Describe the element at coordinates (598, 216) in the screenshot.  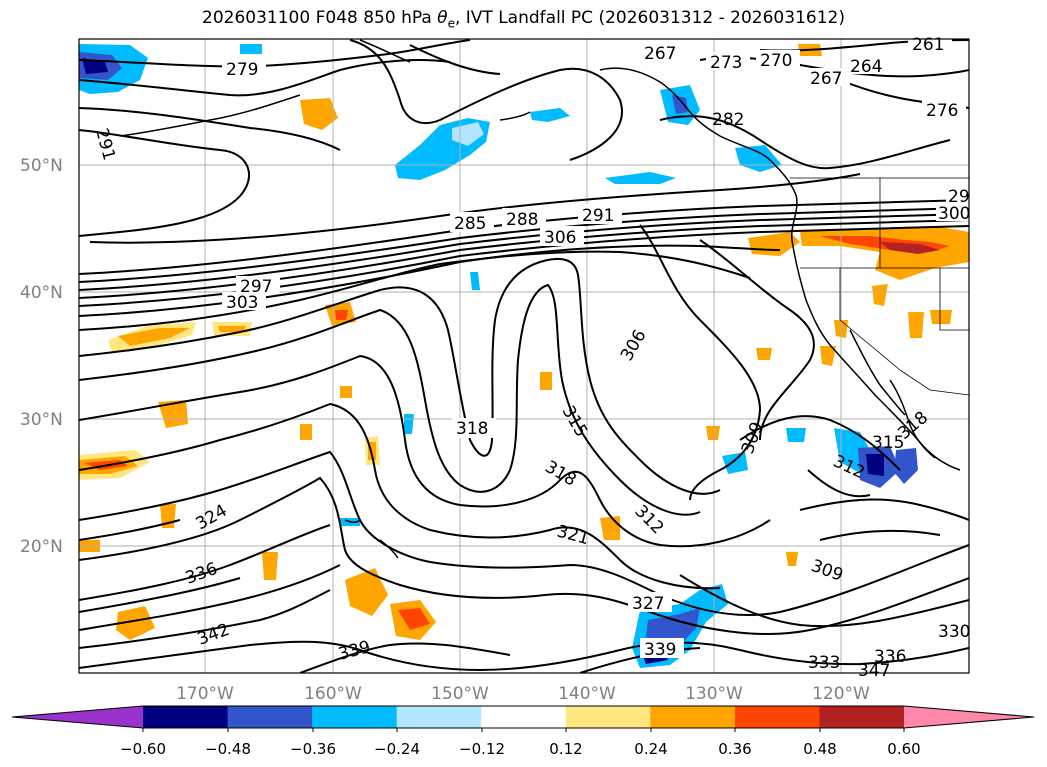
I see `contour-label: 291` at that location.